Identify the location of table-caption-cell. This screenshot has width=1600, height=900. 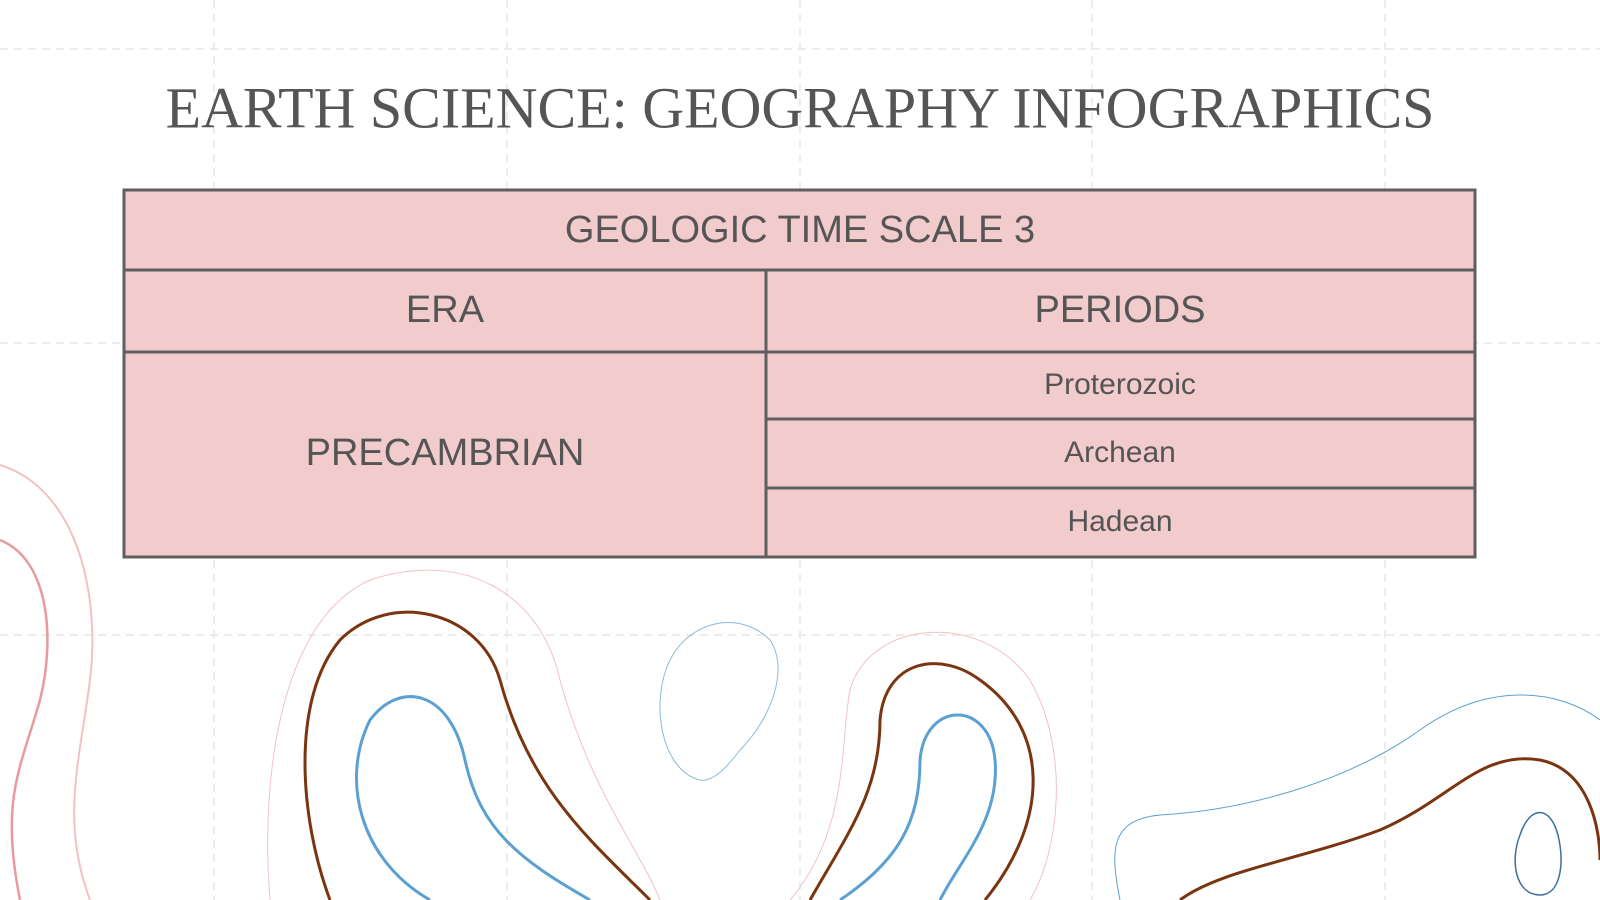
(799, 230).